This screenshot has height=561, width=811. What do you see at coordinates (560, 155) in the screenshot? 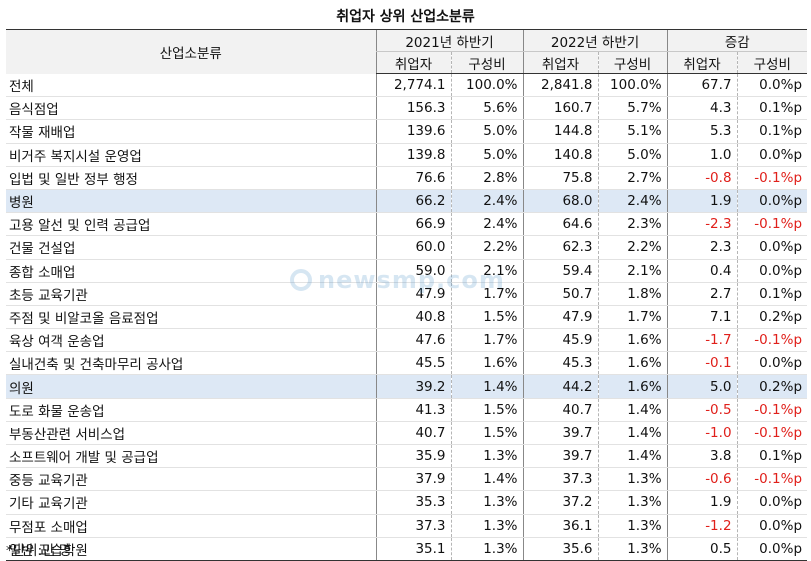
I see `employed-2022-cell: 140.8` at bounding box center [560, 155].